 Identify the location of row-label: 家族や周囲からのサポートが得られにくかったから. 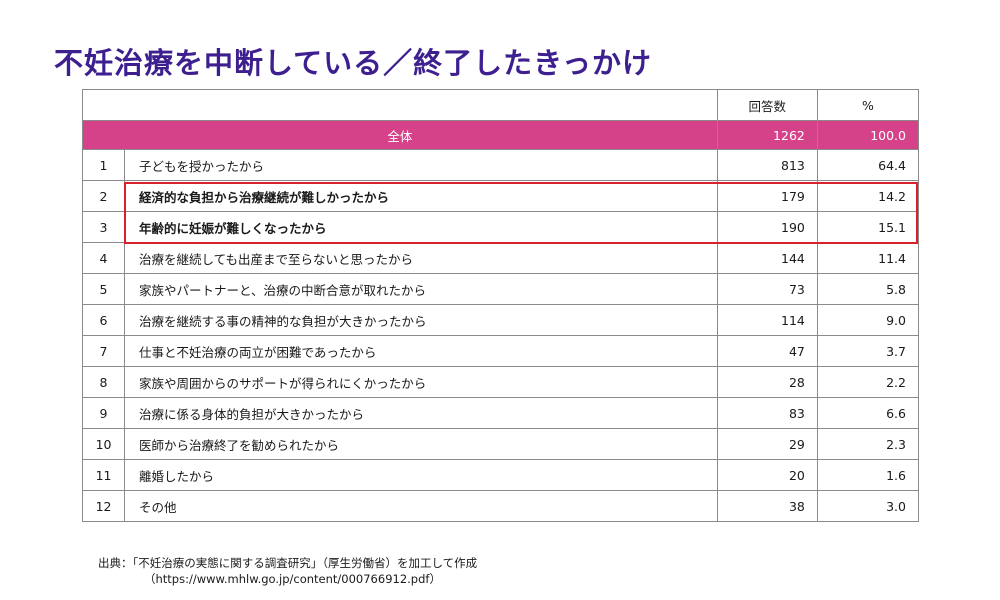
(421, 382).